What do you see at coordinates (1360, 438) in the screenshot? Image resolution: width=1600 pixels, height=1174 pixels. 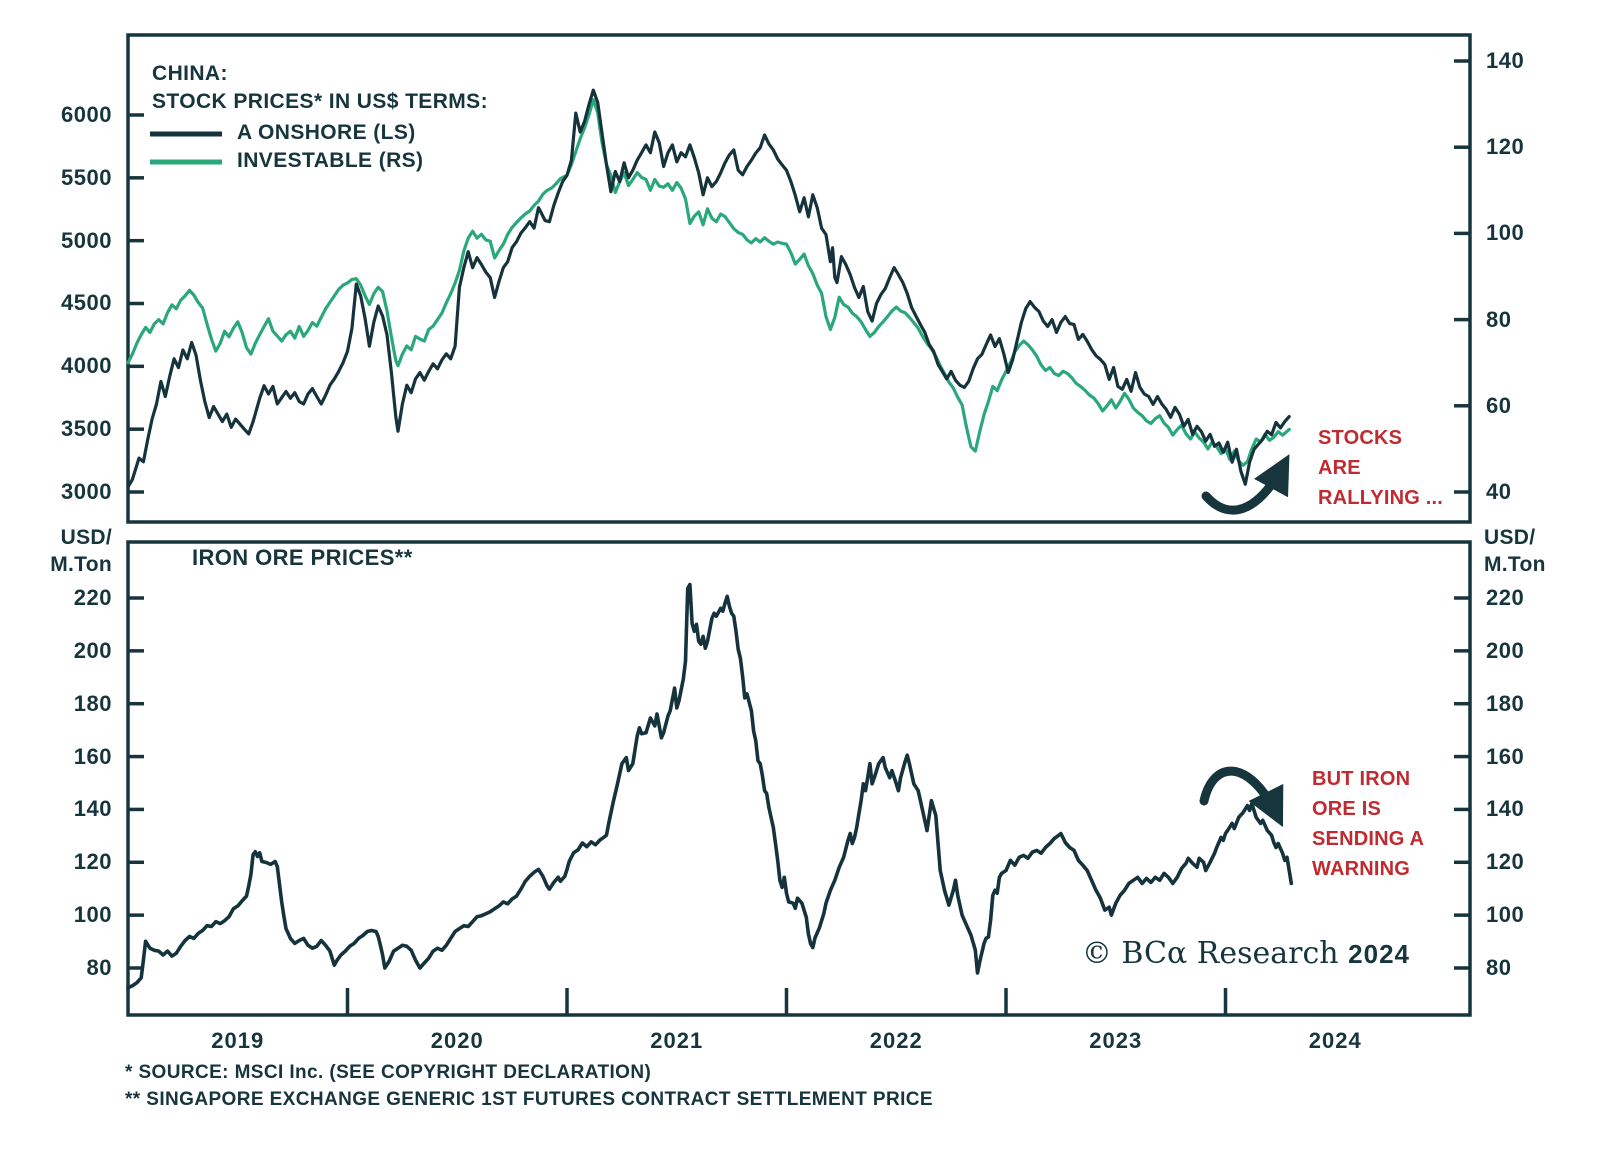 I see `stocks-note-line1: STOCKS` at bounding box center [1360, 438].